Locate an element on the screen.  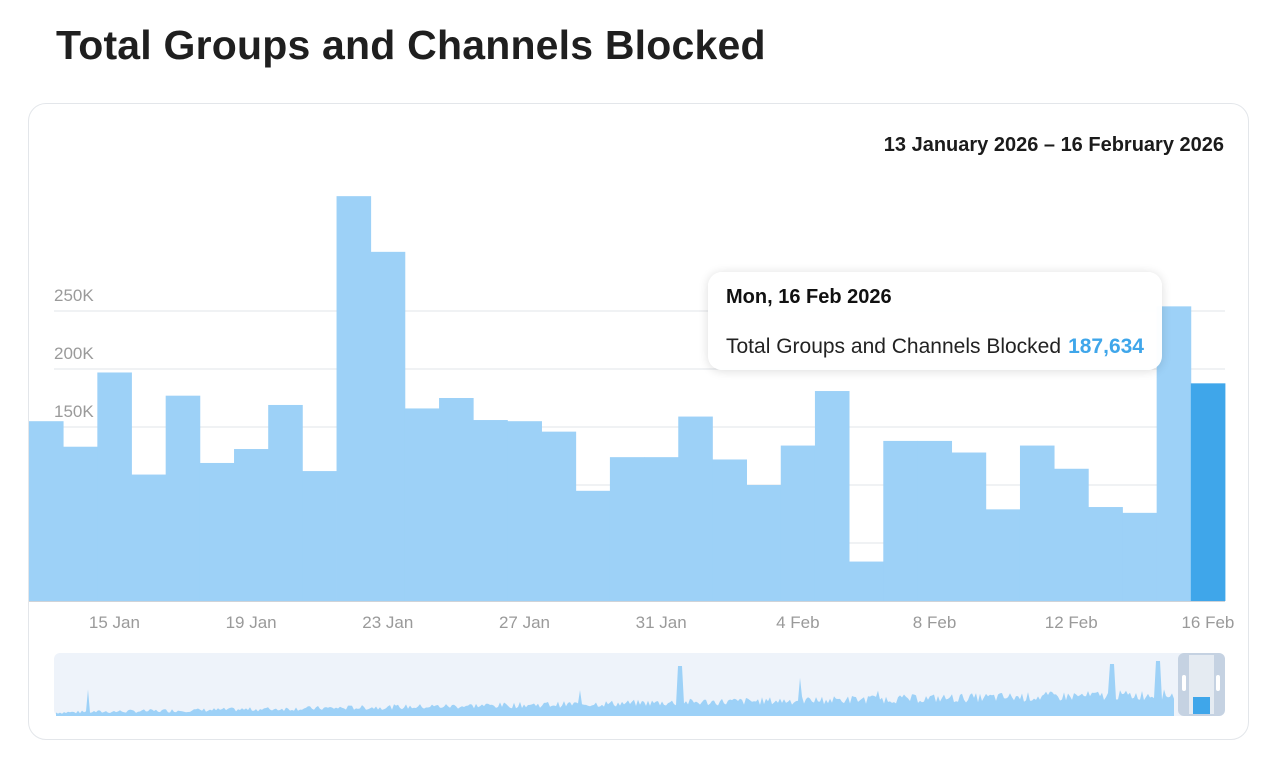
bar-8-feb is located at coordinates (935, 520).